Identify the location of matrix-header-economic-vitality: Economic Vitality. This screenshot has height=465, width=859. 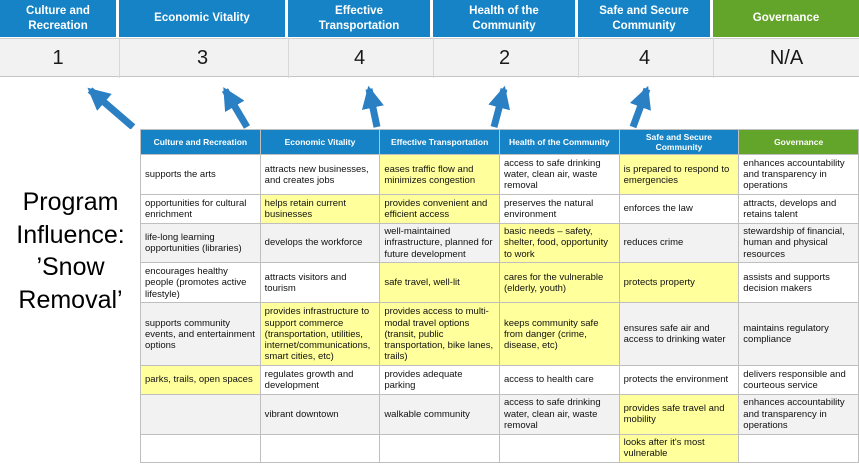
(320, 142).